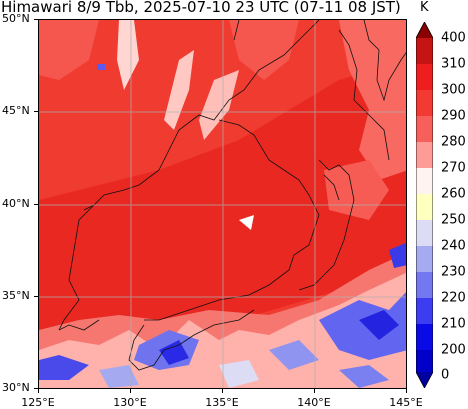 This screenshot has height=409, width=468. I want to click on lon-label-140e: 140°E, so click(314, 402).